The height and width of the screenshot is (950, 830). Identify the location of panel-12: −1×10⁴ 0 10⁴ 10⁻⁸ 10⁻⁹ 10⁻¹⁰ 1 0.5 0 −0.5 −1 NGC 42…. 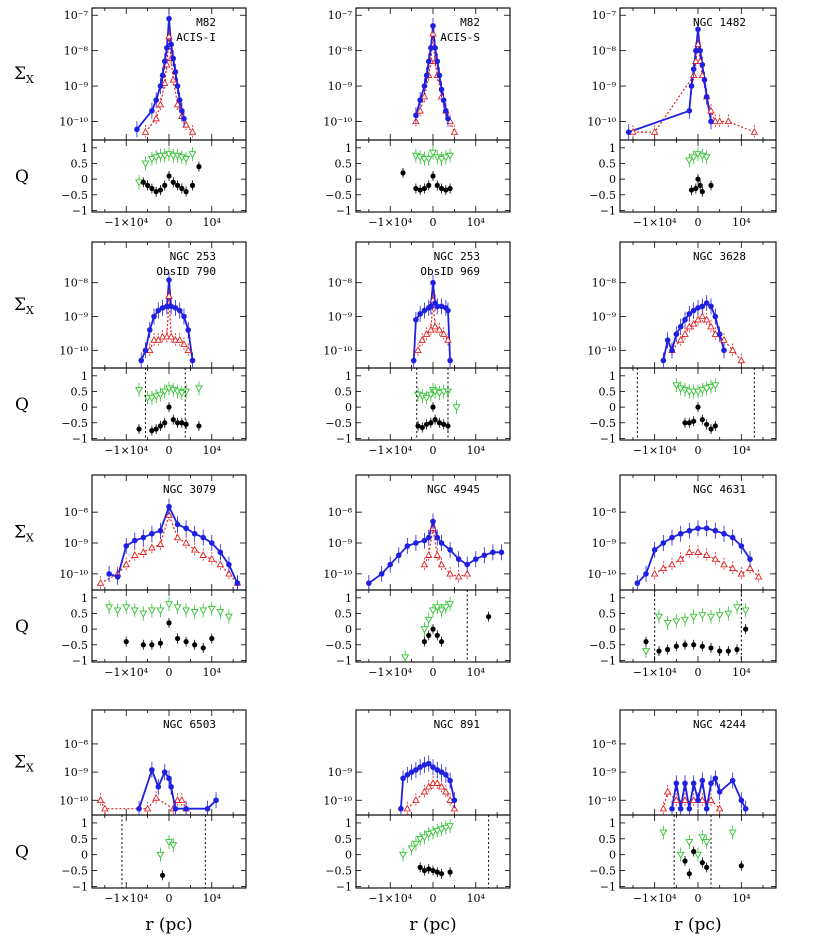
(682, 807).